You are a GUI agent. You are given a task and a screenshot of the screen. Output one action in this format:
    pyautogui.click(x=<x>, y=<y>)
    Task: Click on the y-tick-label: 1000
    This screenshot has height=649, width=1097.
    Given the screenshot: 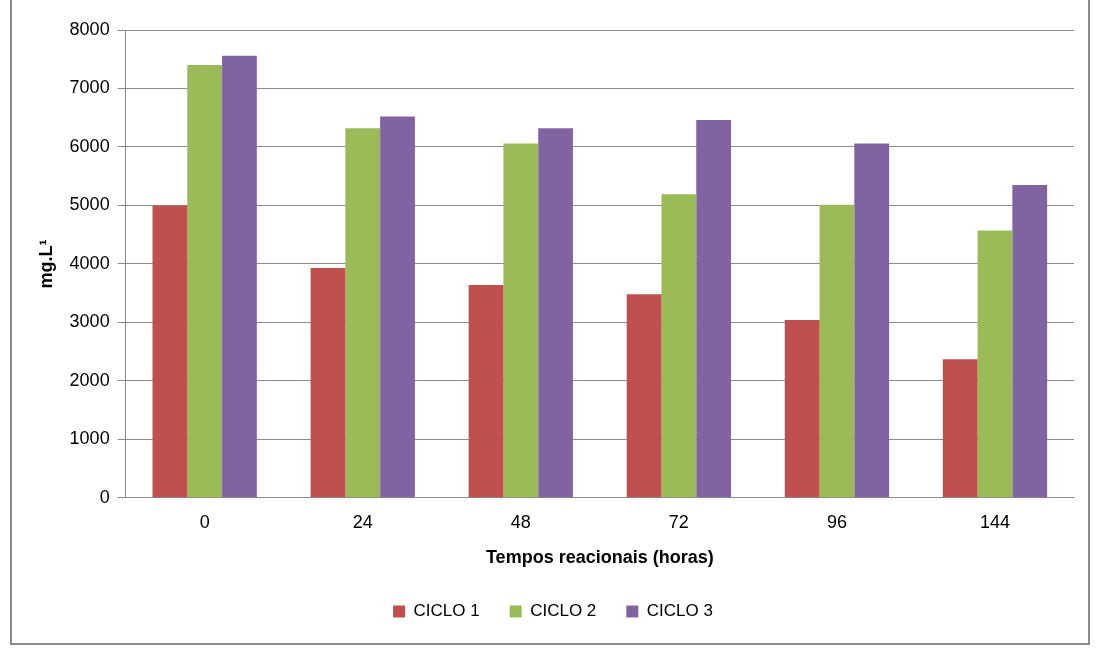 What is the action you would take?
    pyautogui.click(x=89, y=438)
    